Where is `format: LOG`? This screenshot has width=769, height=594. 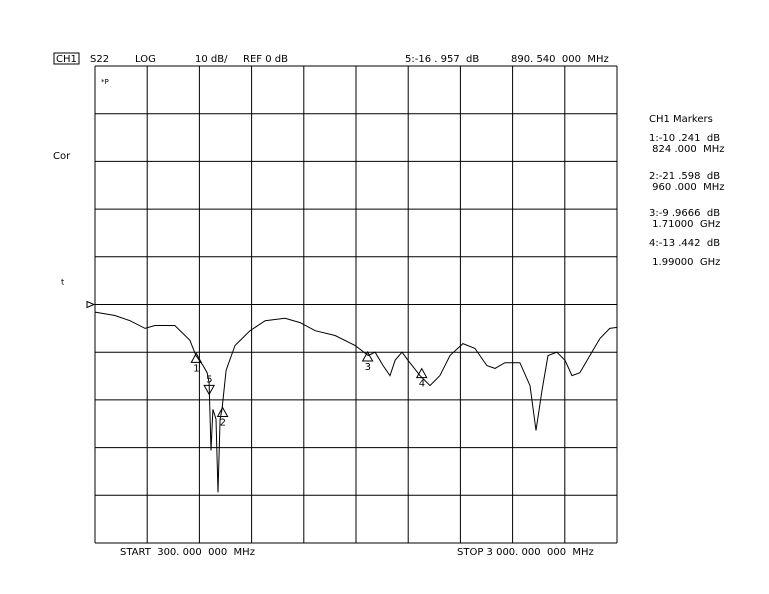 format: LOG is located at coordinates (145, 59).